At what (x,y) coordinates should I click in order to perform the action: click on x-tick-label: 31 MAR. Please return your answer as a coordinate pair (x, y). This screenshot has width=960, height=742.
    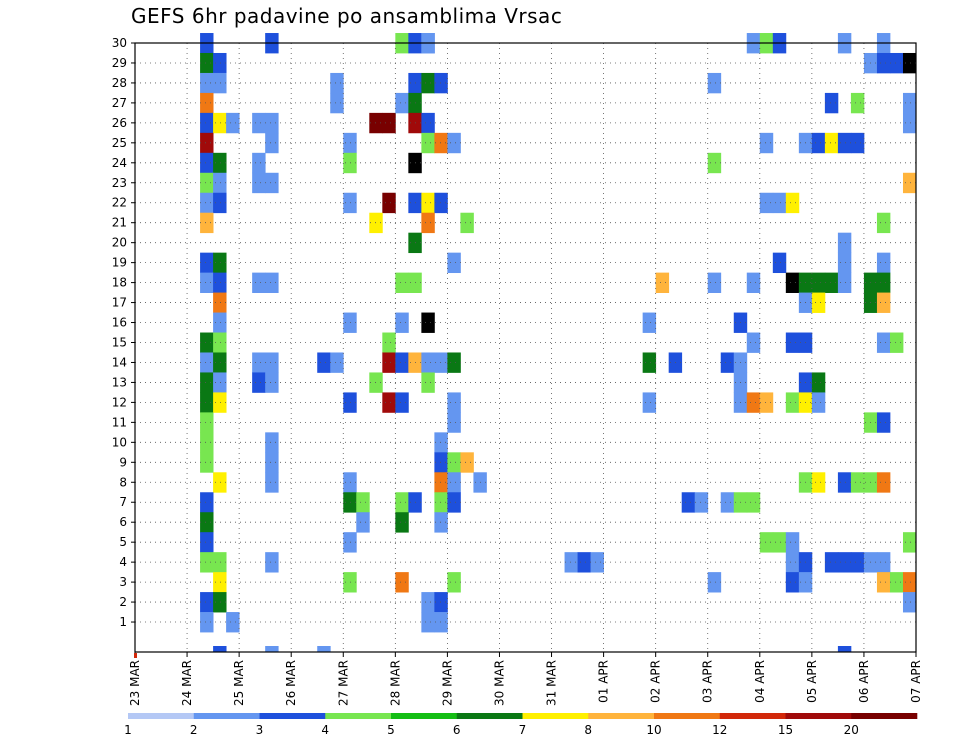
    Looking at the image, I should click on (552, 683).